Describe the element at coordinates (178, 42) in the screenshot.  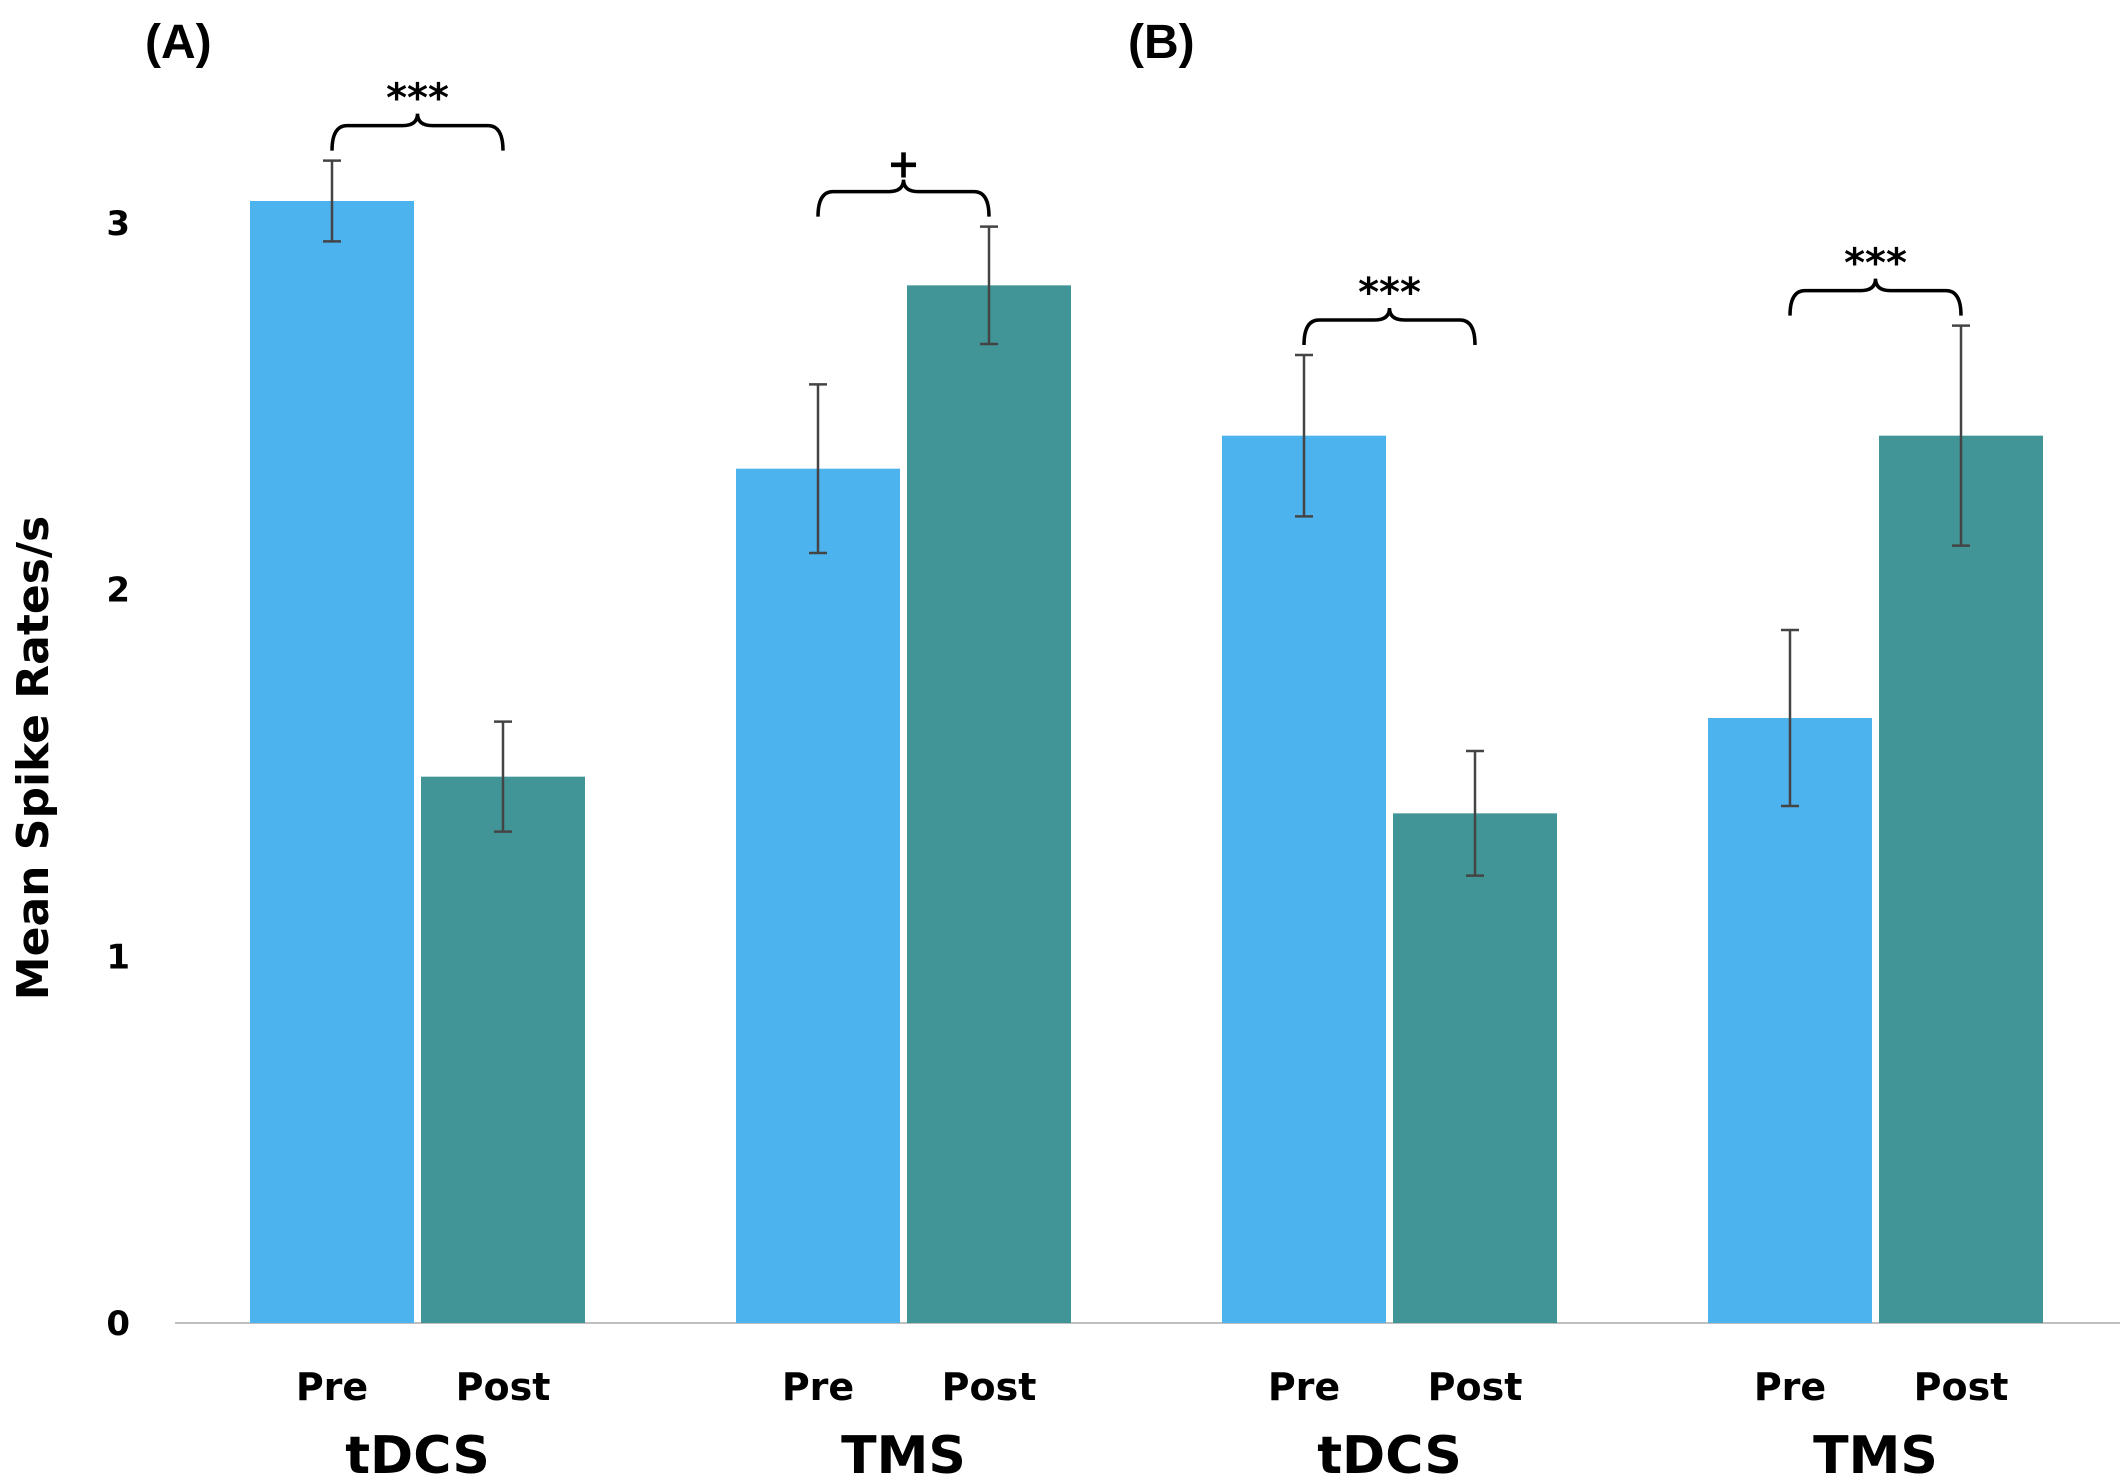
I see `panel-label-a: (A)` at that location.